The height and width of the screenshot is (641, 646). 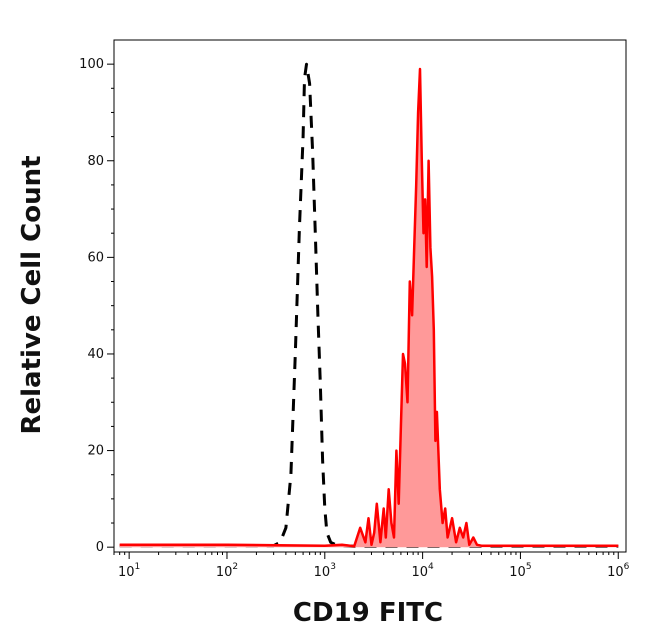 I want to click on y-tick-label-40: 40, so click(x=95, y=354).